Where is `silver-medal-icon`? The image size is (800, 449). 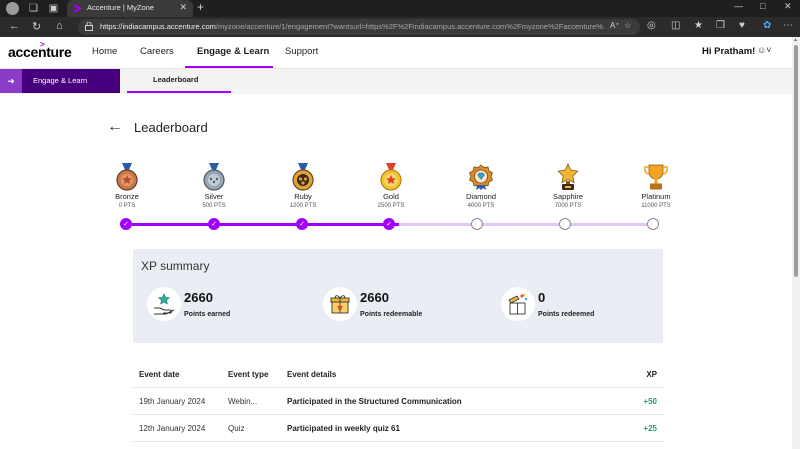
silver-medal-icon is located at coordinates (214, 177).